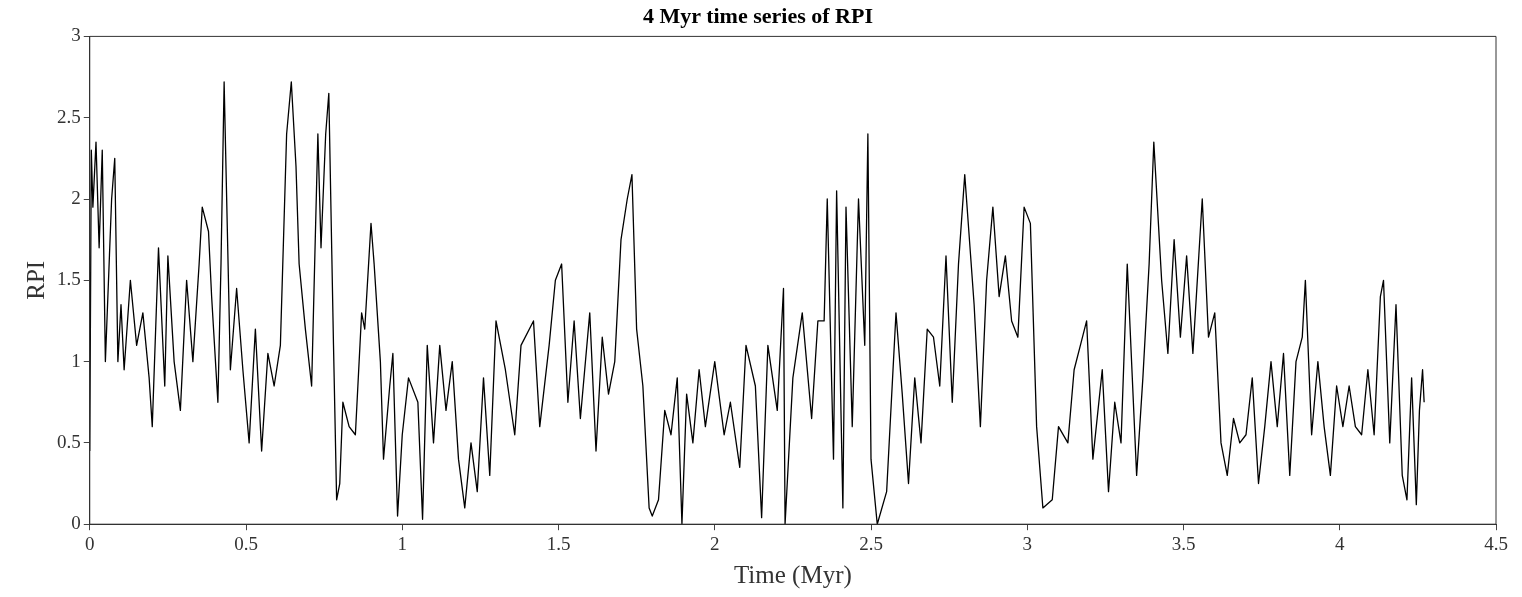  Describe the element at coordinates (1340, 543) in the screenshot. I see `x-tick-label: 4` at that location.